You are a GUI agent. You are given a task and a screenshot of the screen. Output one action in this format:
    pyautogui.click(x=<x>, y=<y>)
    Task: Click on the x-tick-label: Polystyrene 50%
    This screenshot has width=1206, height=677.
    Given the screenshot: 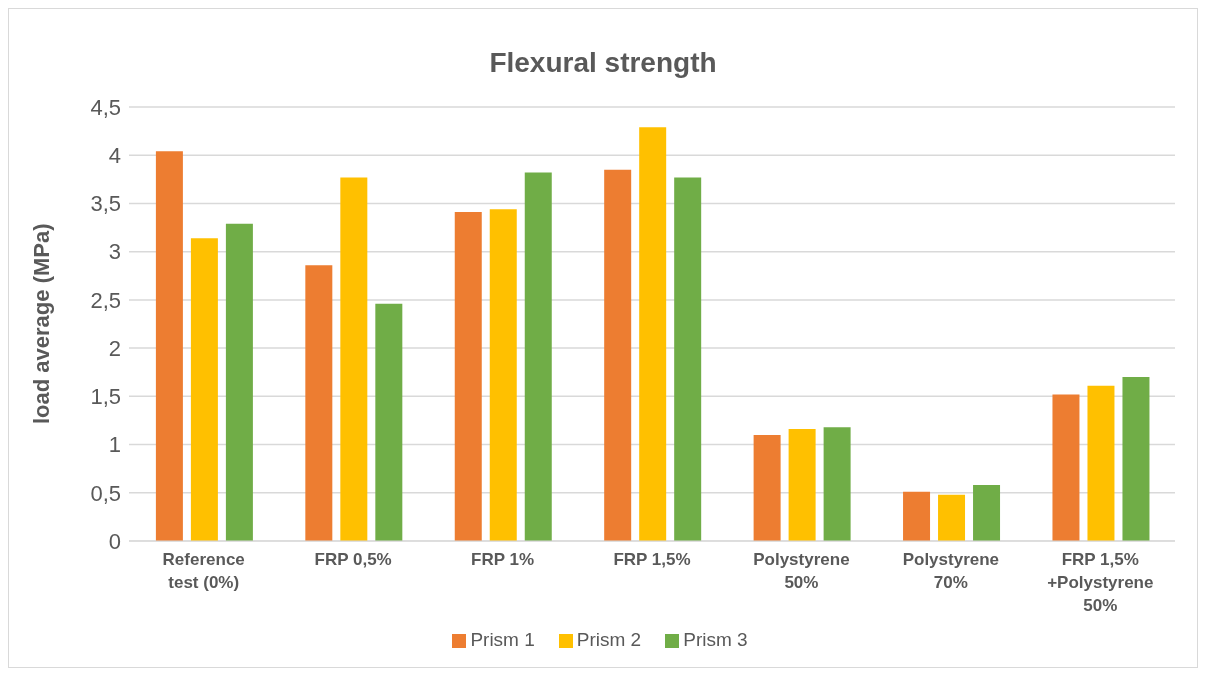 What is the action you would take?
    pyautogui.click(x=801, y=571)
    